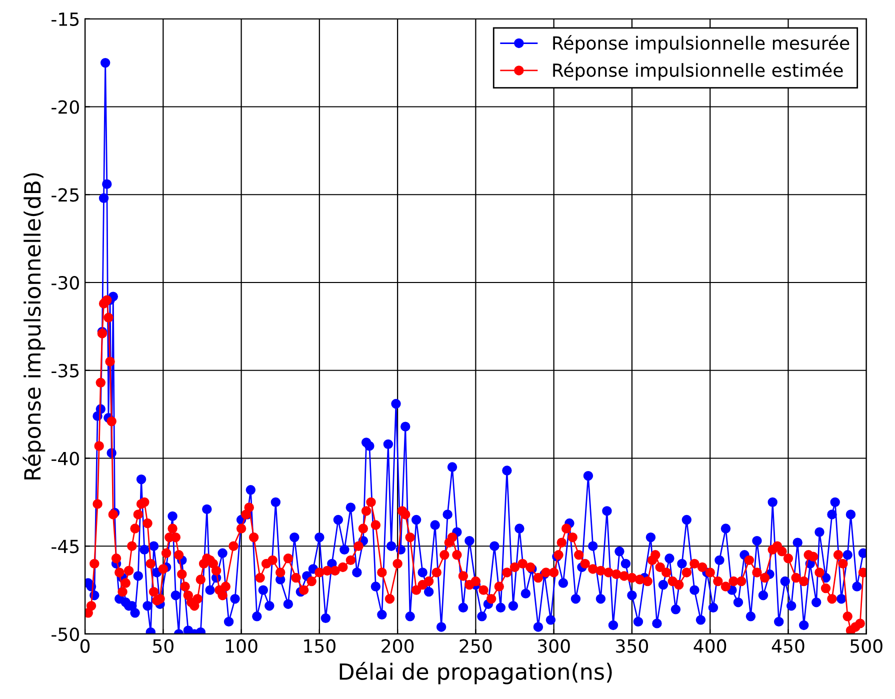 Image resolution: width=895 pixels, height=699 pixels. What do you see at coordinates (698, 71) in the screenshot?
I see `legend-label: Réponse impulsionnelle estimée` at bounding box center [698, 71].